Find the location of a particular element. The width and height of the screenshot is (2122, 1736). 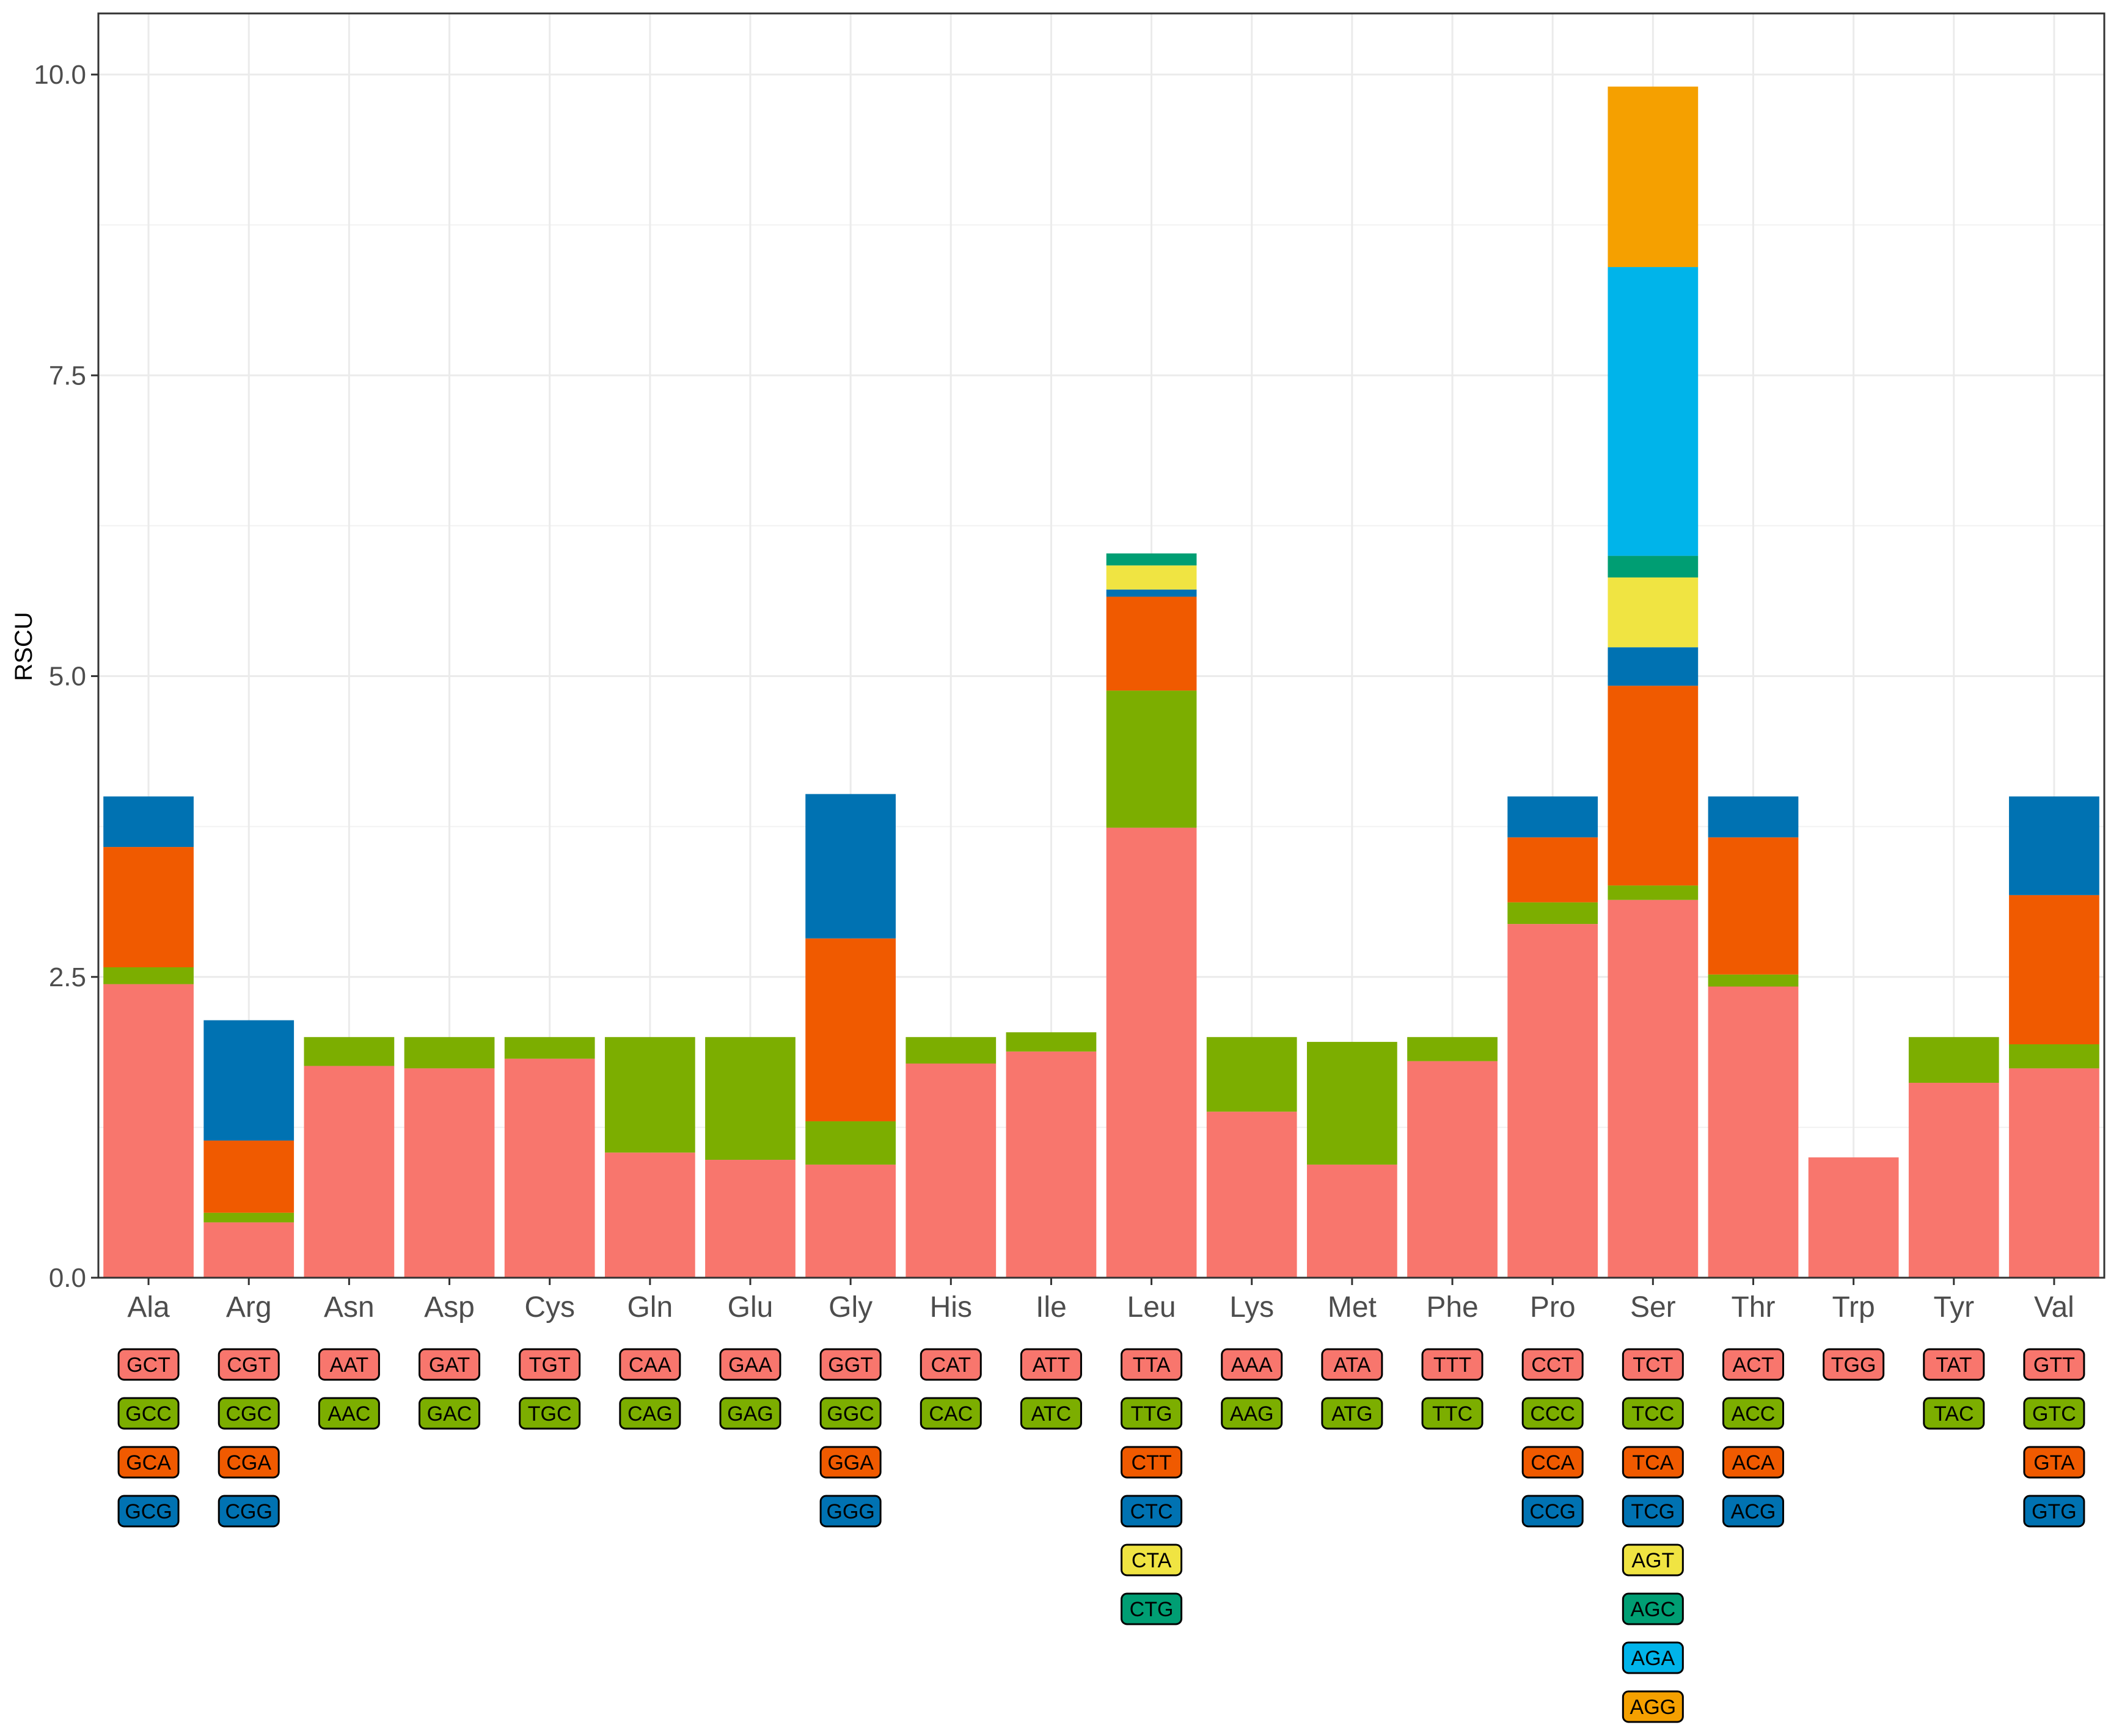

x-tick-label-gly: Gly is located at coordinates (851, 1307).